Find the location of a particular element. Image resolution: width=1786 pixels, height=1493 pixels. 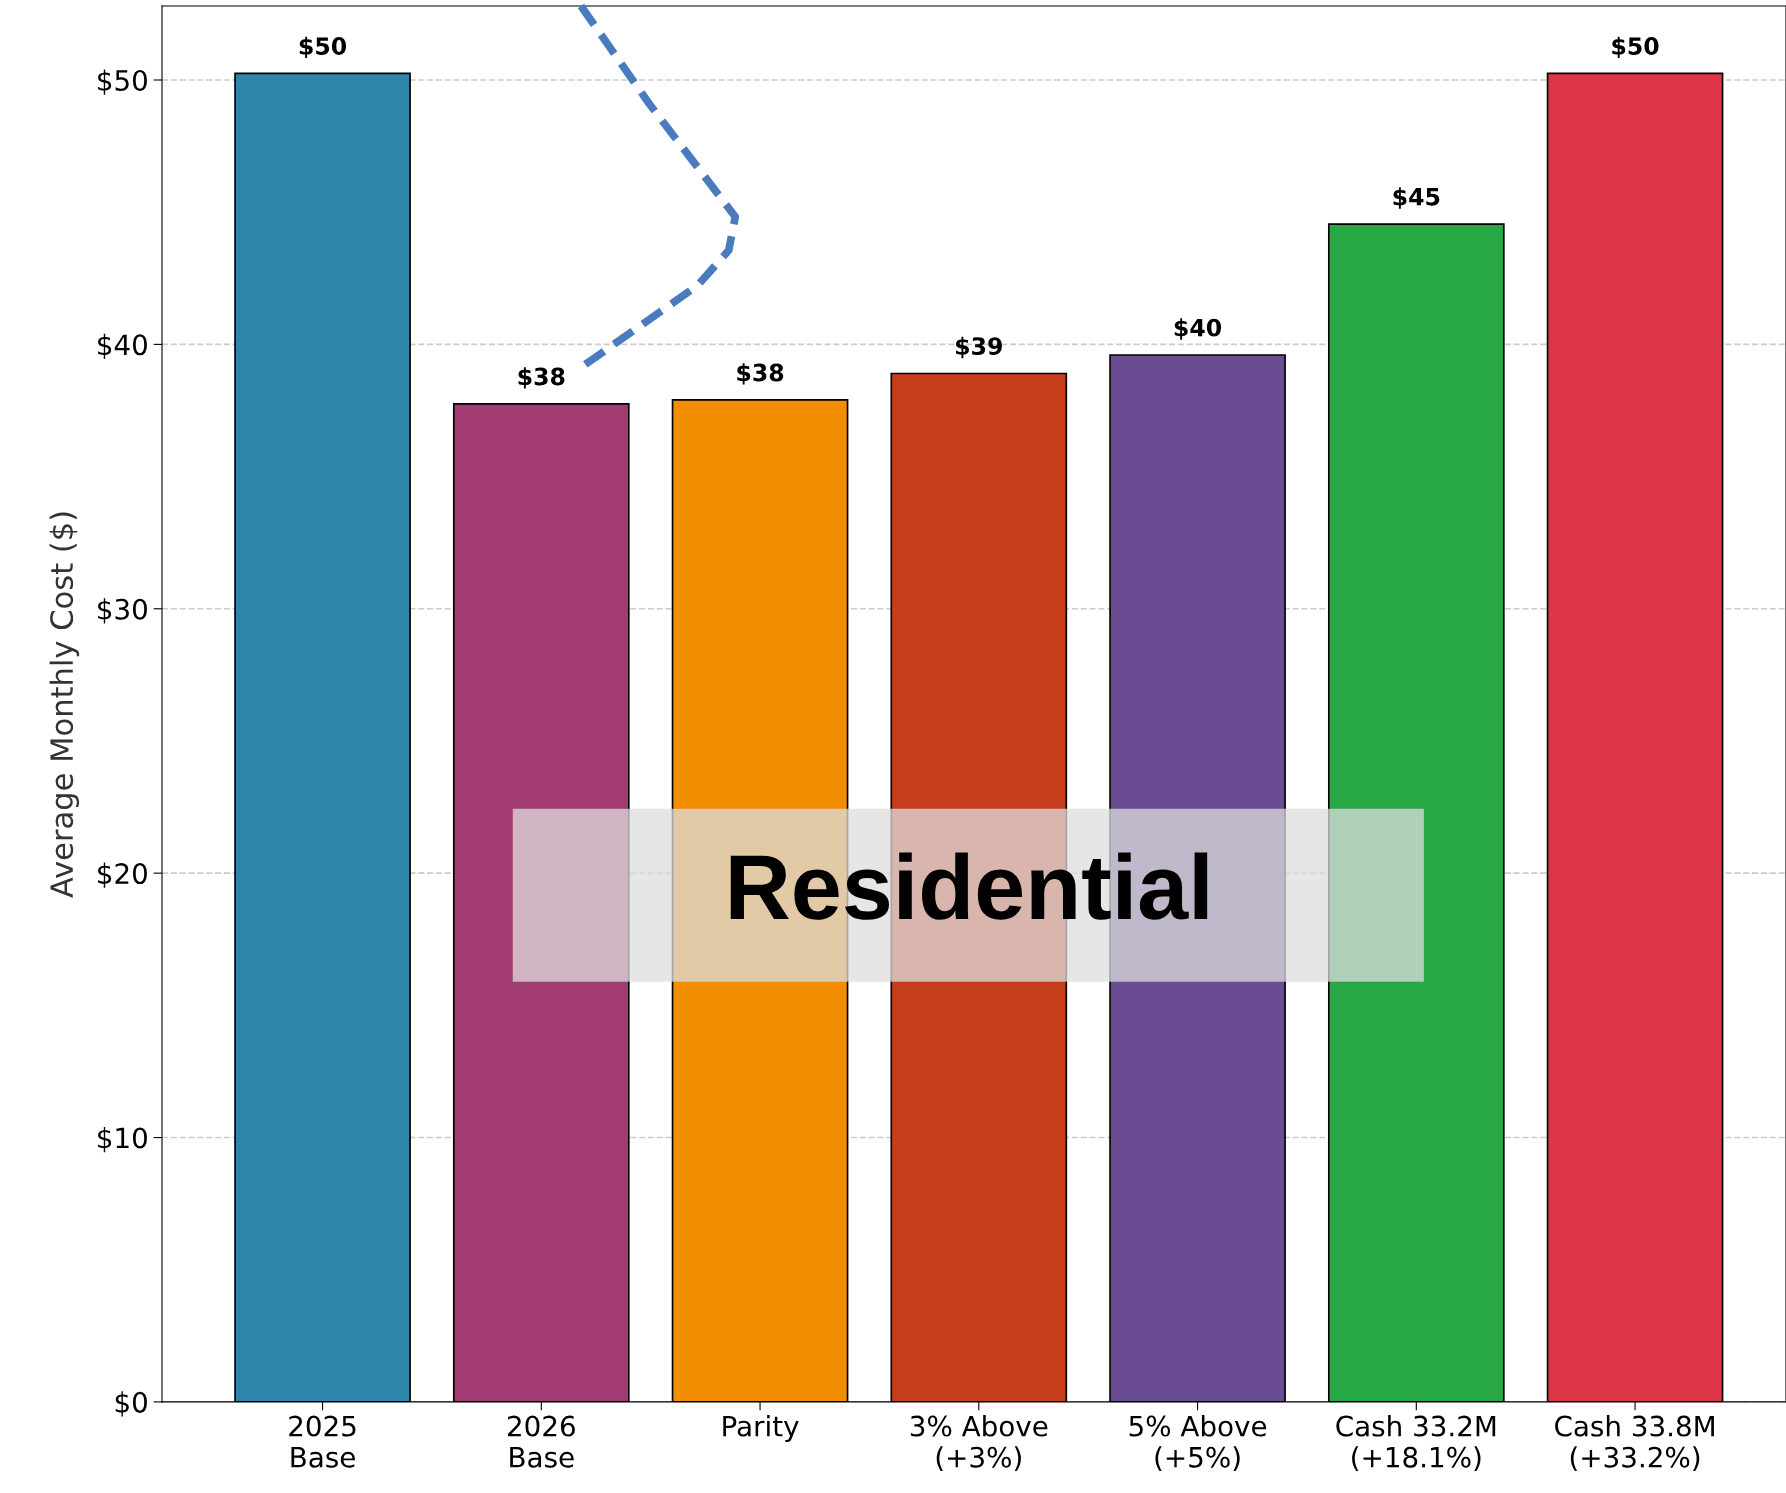

x-tick-label: Parity is located at coordinates (761, 1429).